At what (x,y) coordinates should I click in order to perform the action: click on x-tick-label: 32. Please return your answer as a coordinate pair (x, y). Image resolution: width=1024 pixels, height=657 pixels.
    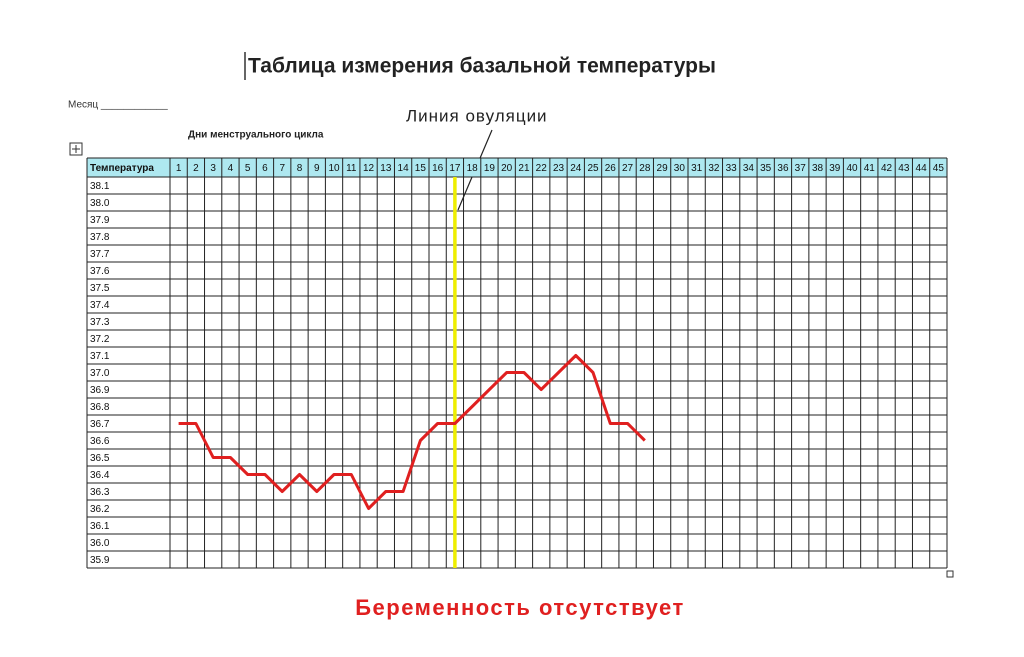
    Looking at the image, I should click on (714, 168).